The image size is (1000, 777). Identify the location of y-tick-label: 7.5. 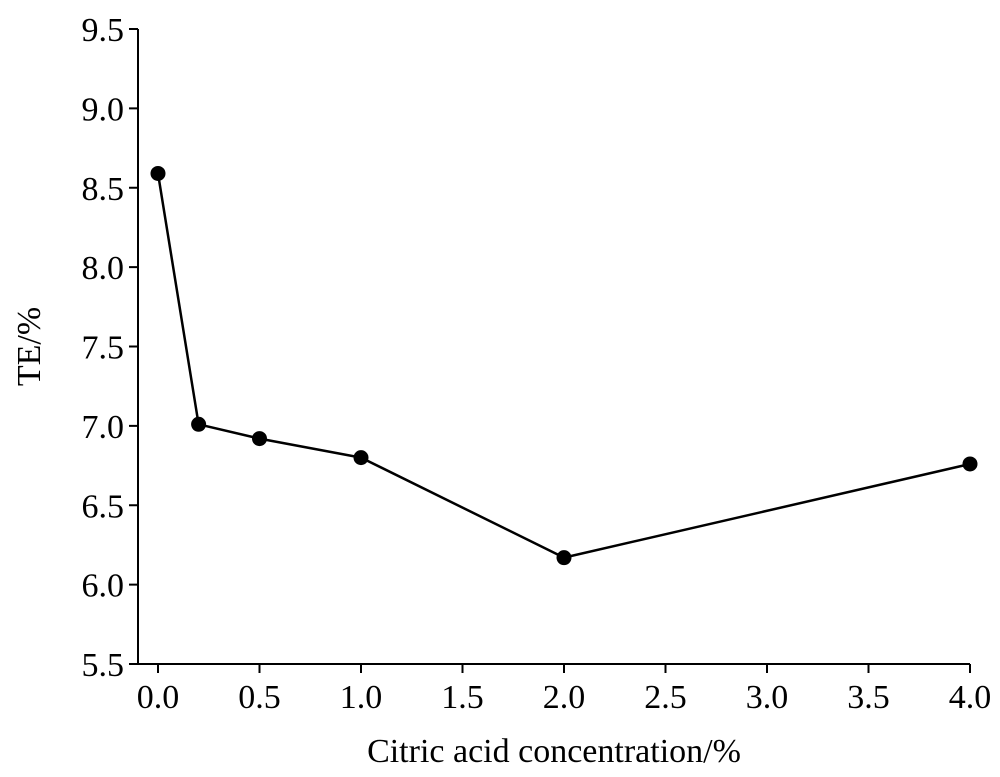
(103, 348).